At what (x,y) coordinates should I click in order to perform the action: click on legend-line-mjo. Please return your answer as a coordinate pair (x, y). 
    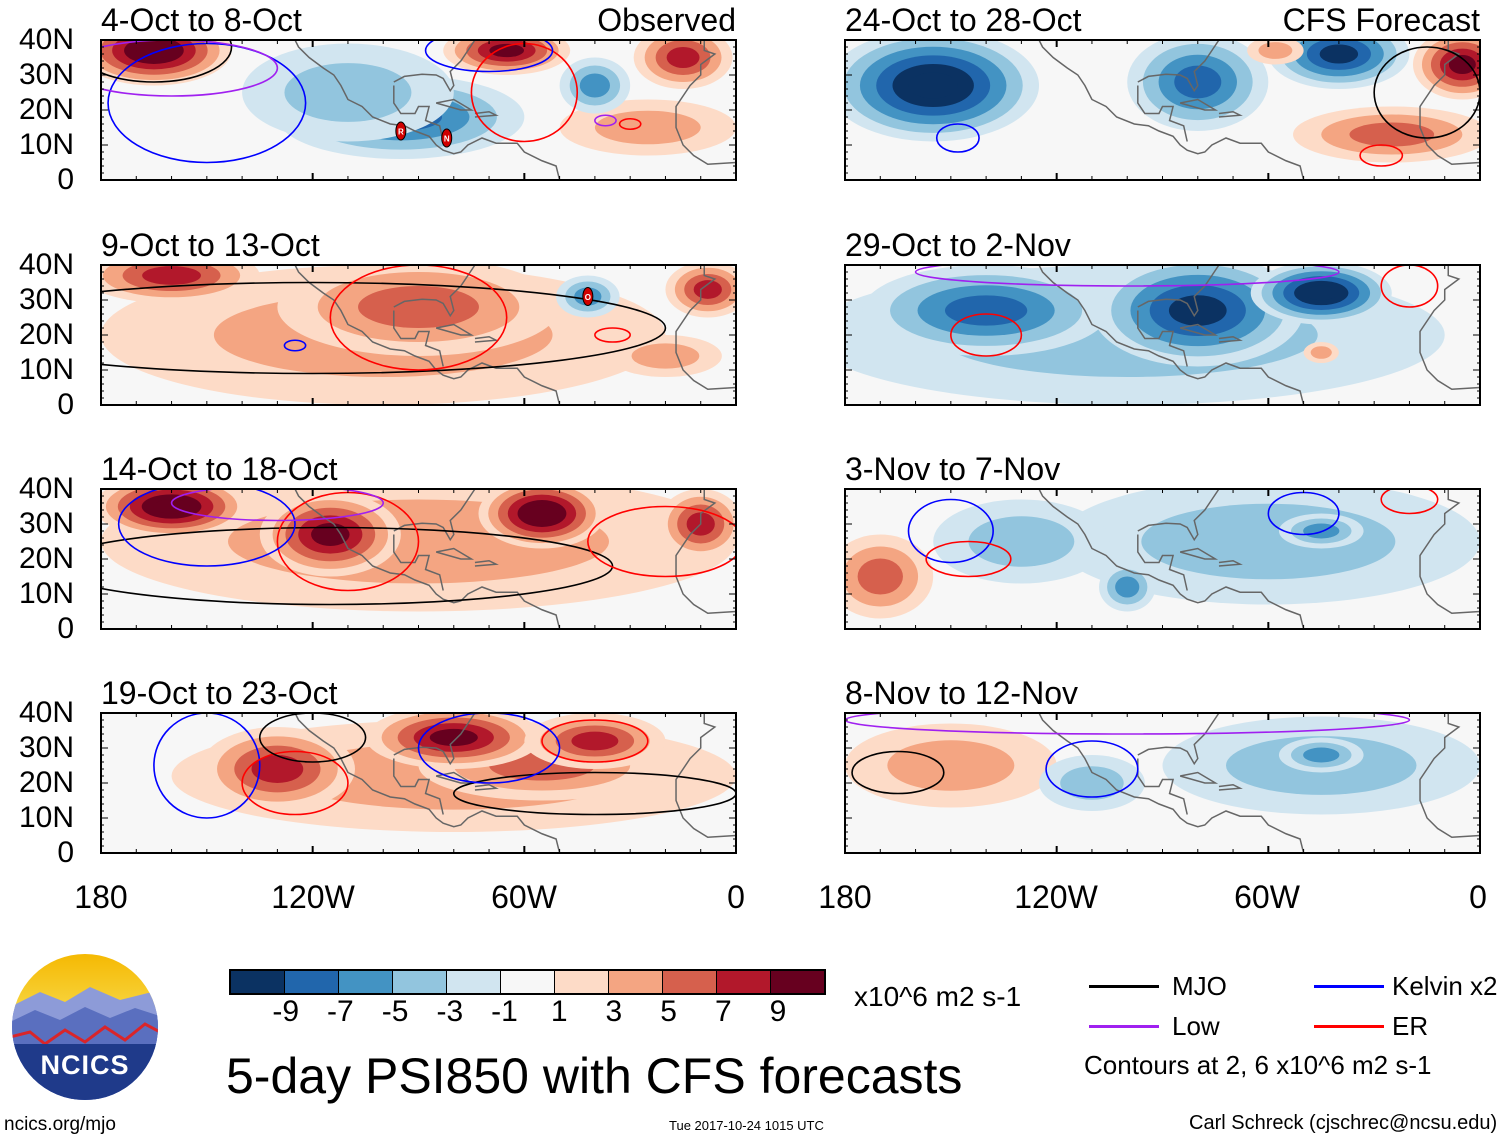
    Looking at the image, I should click on (1124, 986).